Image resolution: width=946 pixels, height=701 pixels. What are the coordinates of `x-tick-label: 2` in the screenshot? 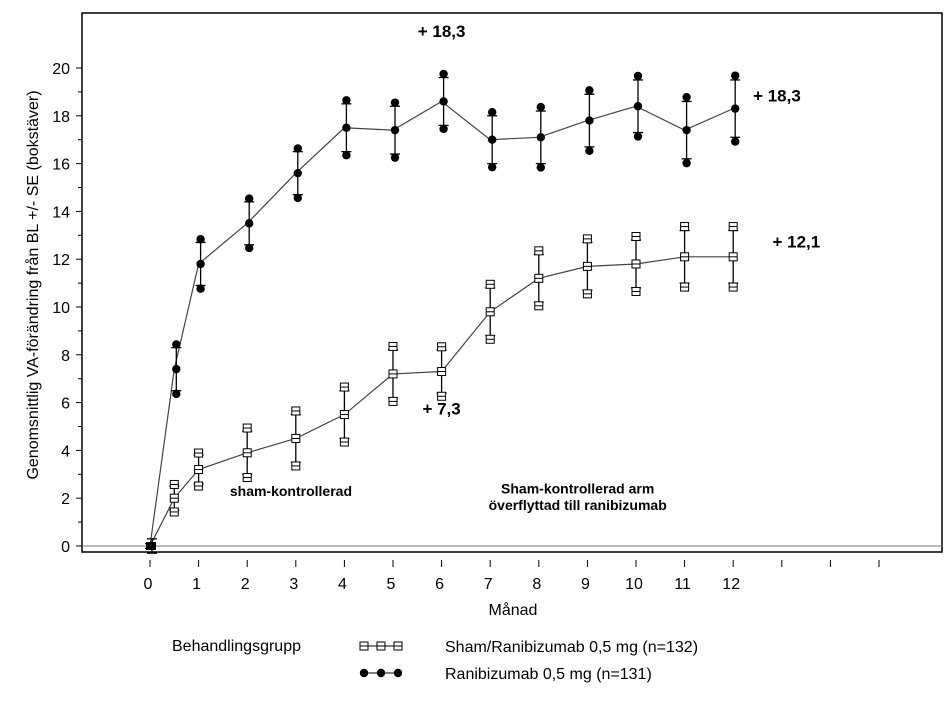 It's located at (245, 584).